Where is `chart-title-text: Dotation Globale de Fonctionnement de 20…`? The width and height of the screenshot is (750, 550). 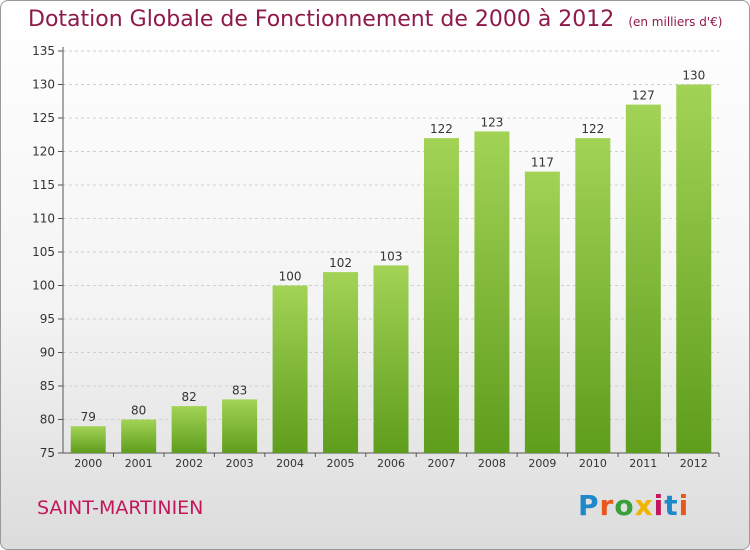
chart-title-text: Dotation Globale de Fonctionnement de 20… is located at coordinates (321, 19).